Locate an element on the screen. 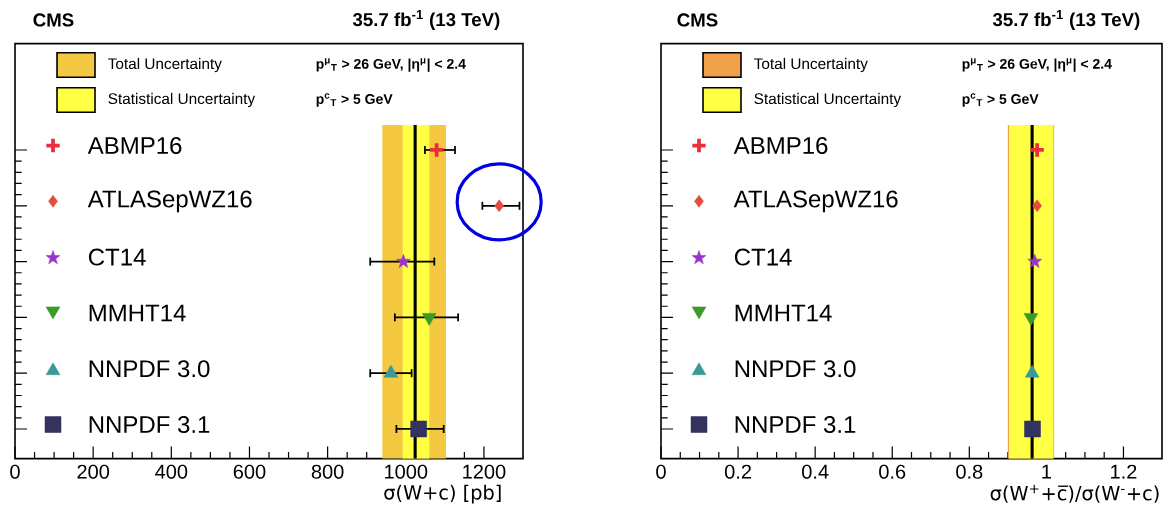  x-axis-title: σ(W$^{+}$+c̅)/σ(W$^{-}$+c) is located at coordinates (1074, 493).